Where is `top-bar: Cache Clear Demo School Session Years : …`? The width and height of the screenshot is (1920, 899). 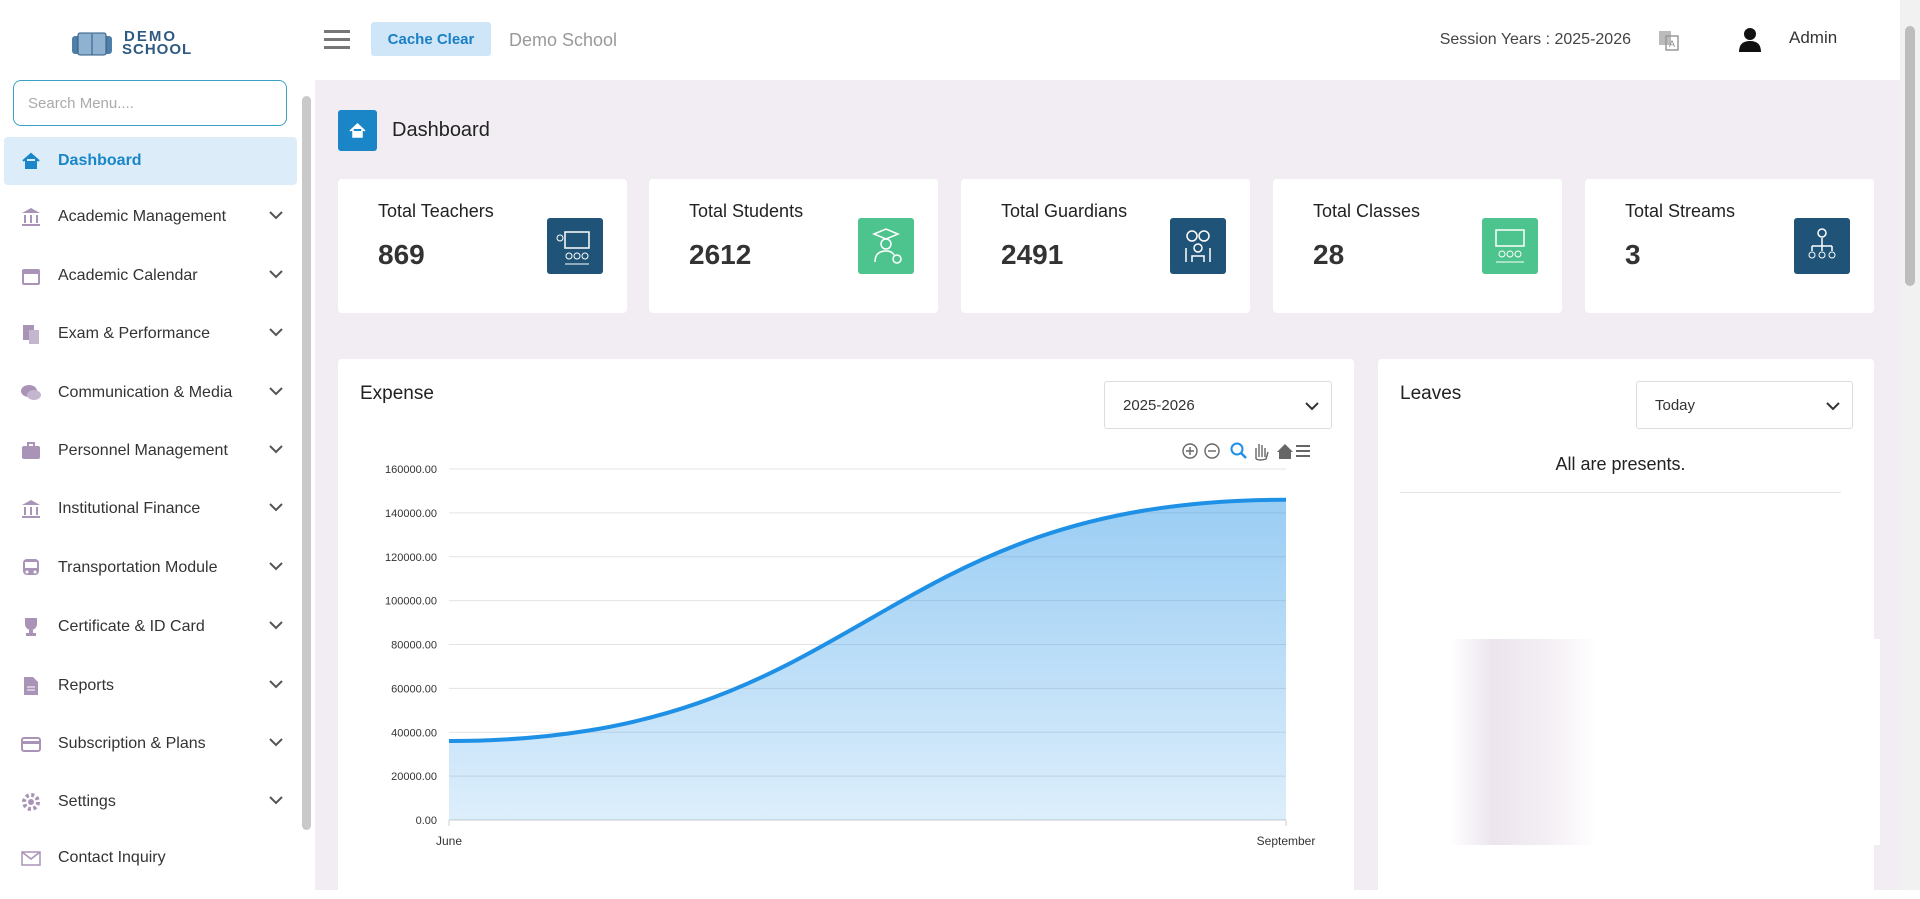
top-bar: Cache Clear Demo School Session Years : … is located at coordinates (1107, 40).